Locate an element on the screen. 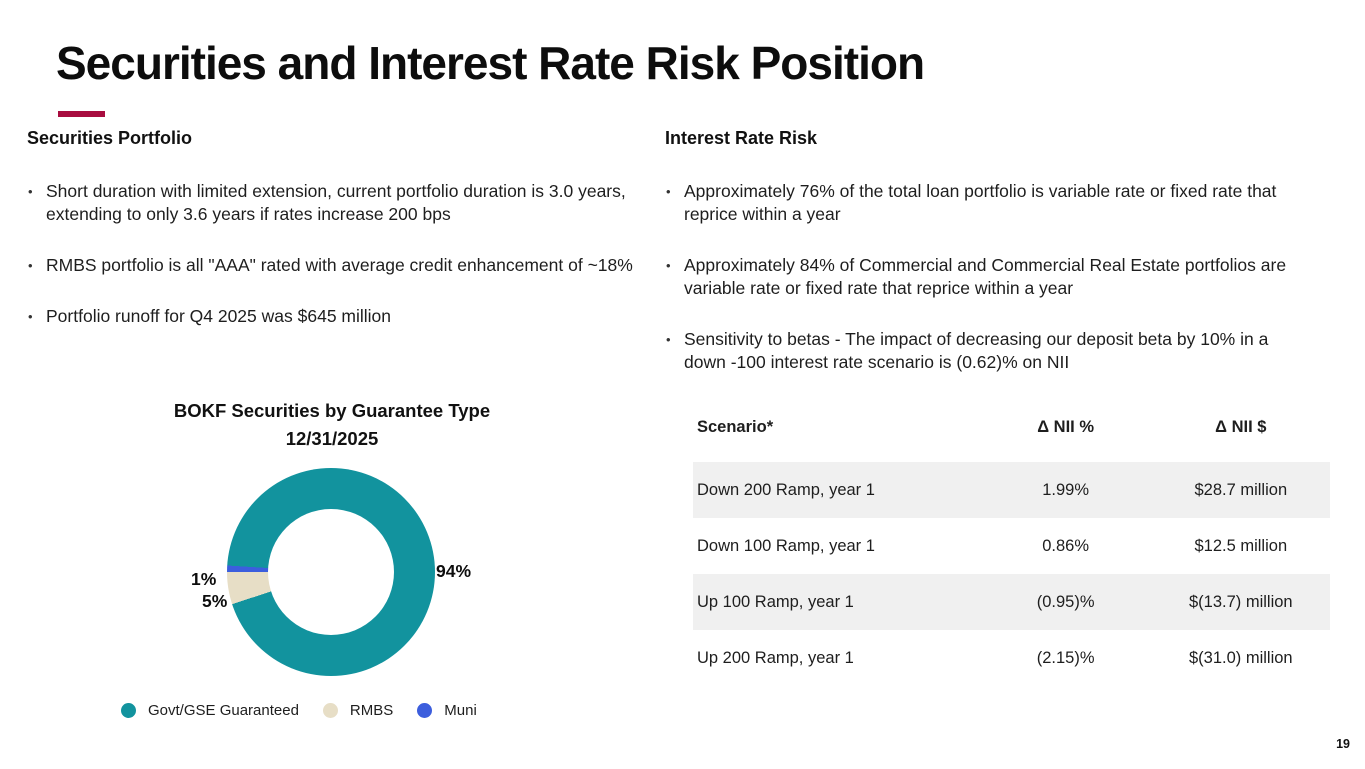  table-cell-nii-pct: (2.15)% is located at coordinates (1065, 657).